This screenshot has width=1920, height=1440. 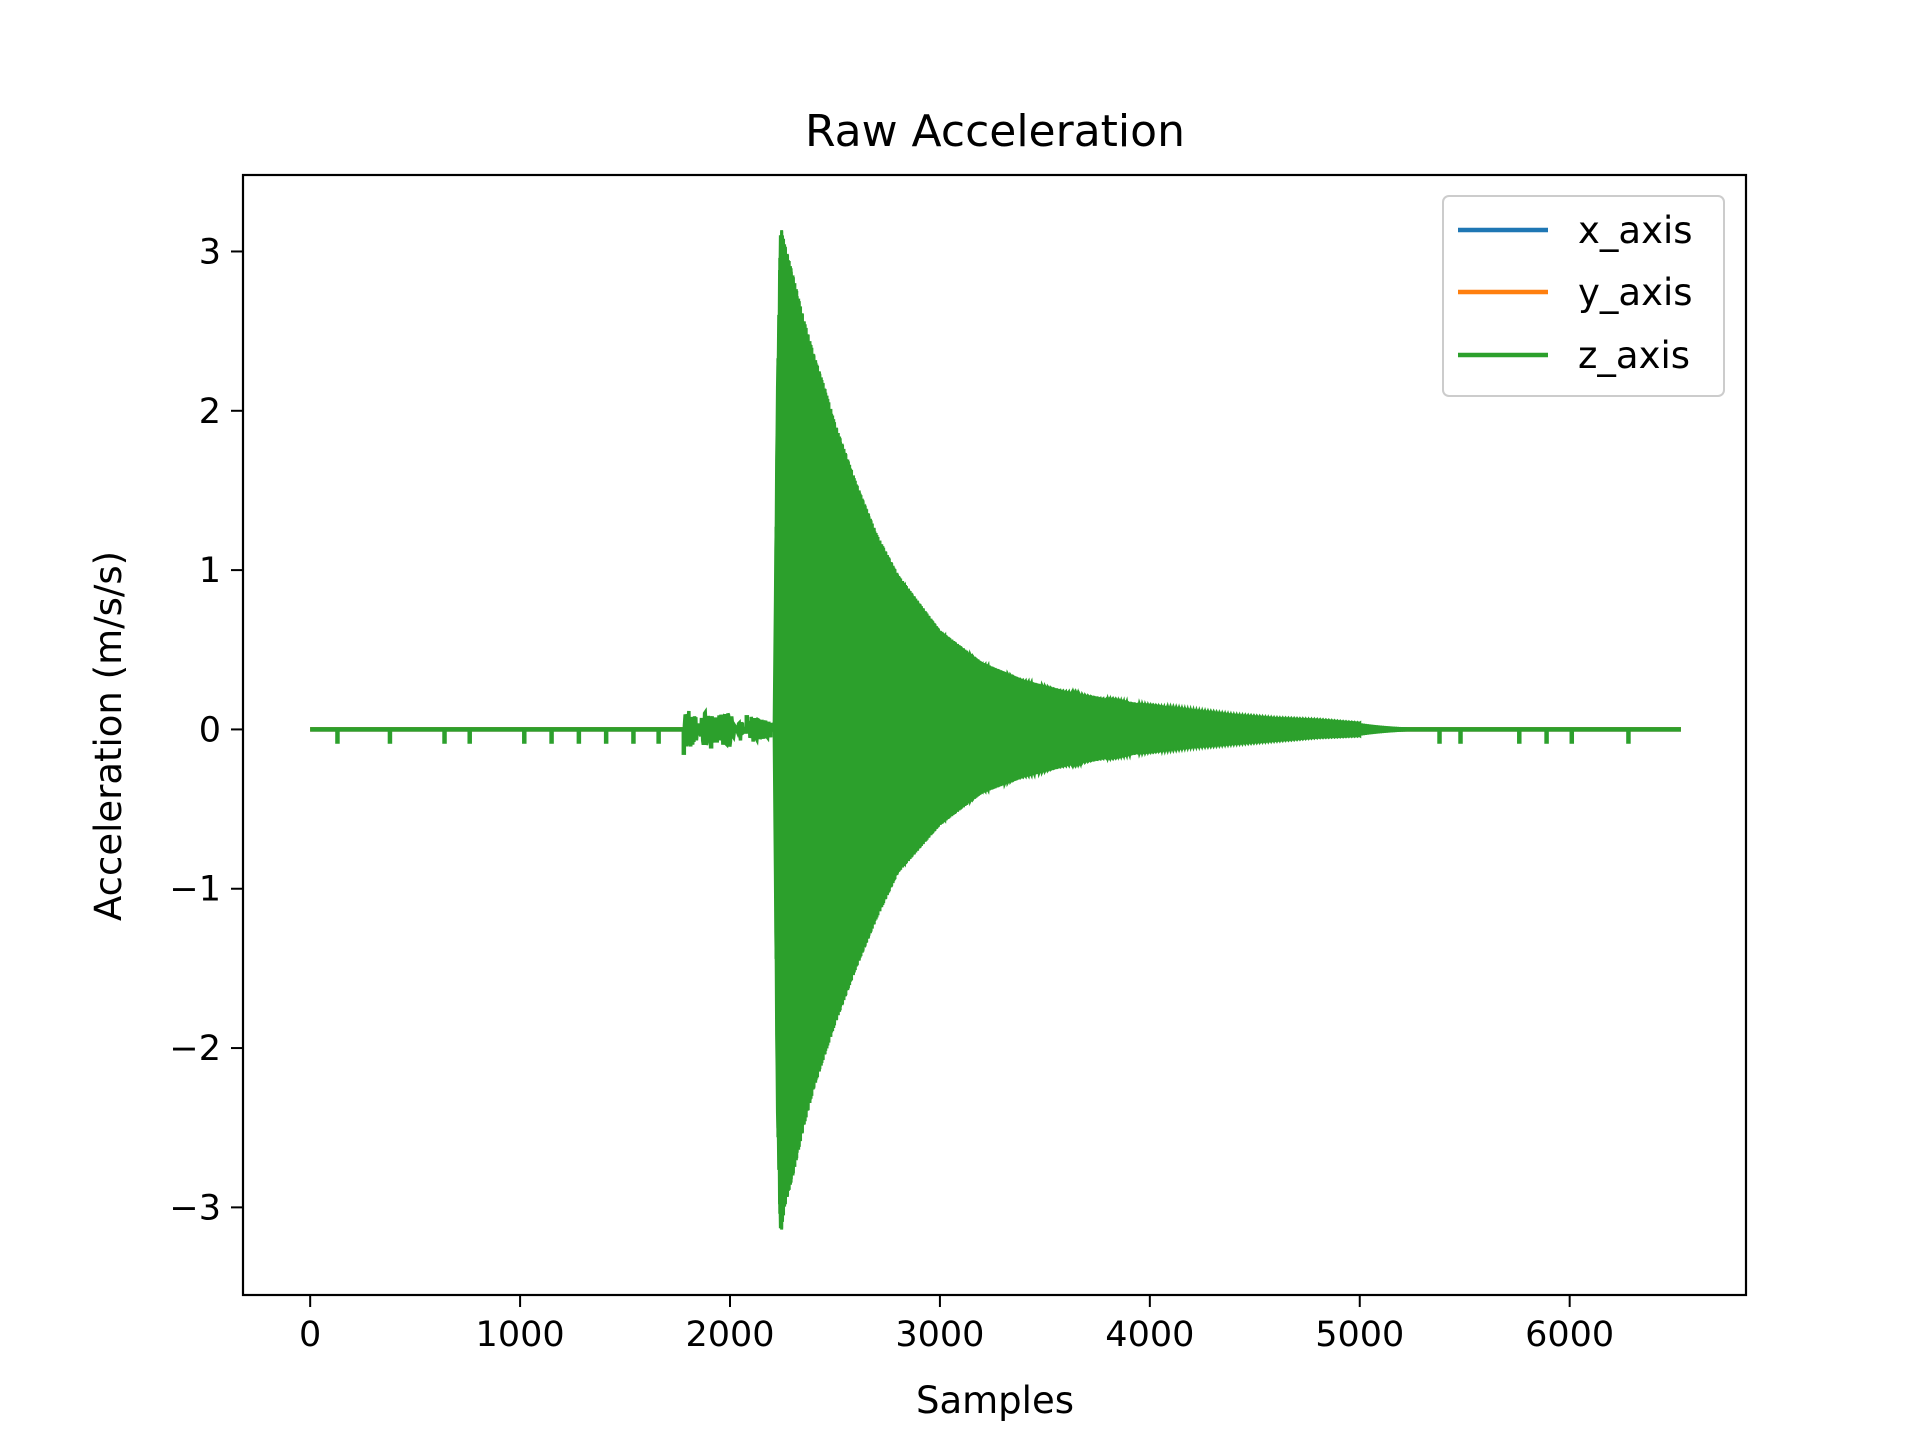 What do you see at coordinates (1634, 355) in the screenshot?
I see `legend-label-z-axis: z_axis` at bounding box center [1634, 355].